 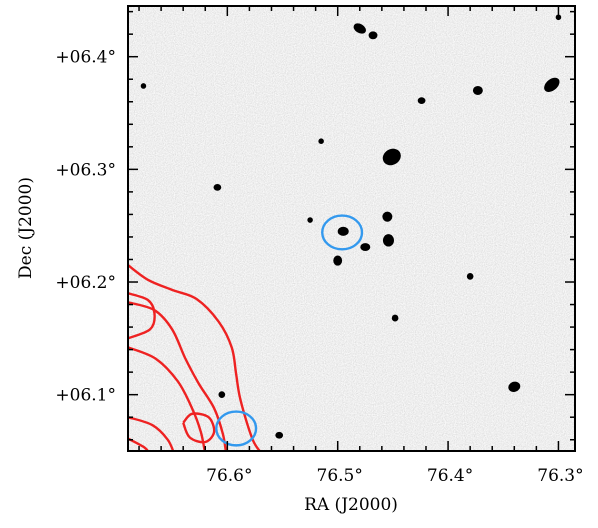 What do you see at coordinates (85, 170) in the screenshot?
I see `y-tick-label: +06.3°` at bounding box center [85, 170].